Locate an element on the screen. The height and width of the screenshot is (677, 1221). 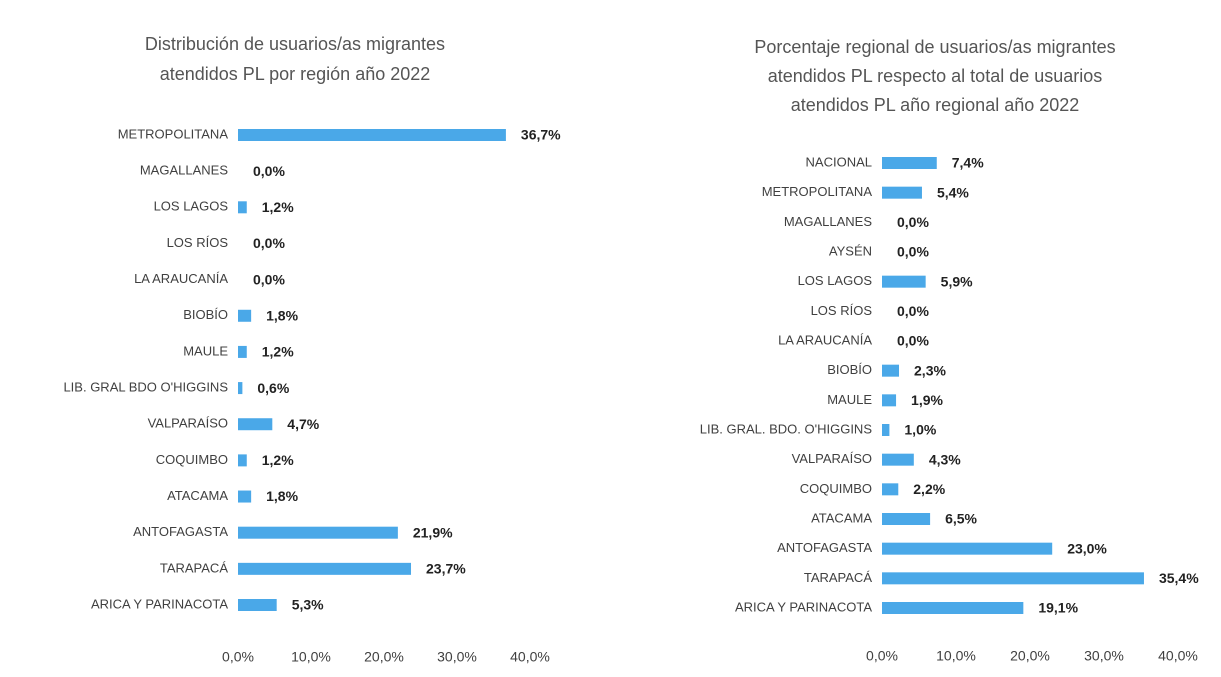
data-label: 1,0% is located at coordinates (920, 430).